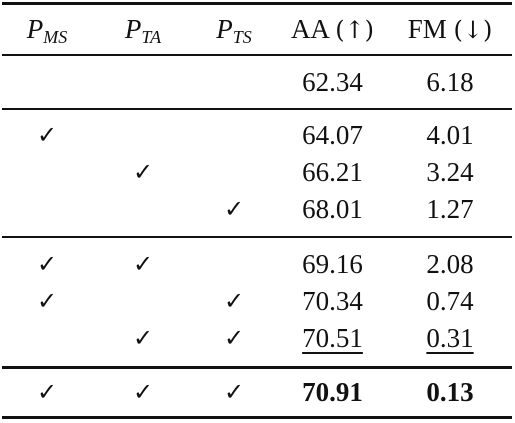  I want to click on aa-value: 68.01, so click(332, 209).